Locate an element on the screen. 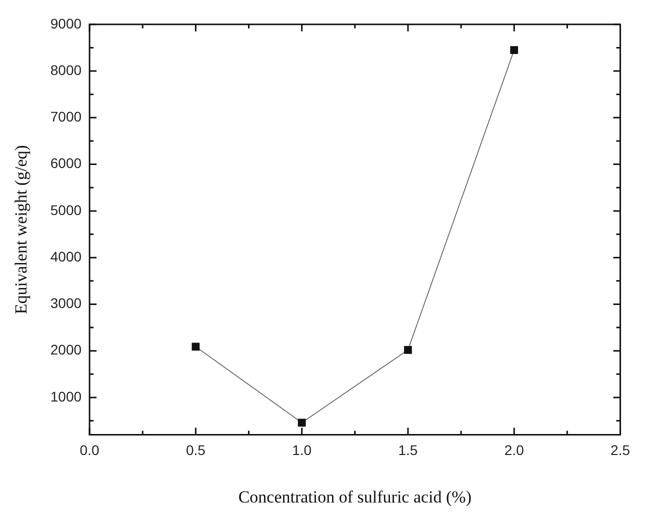  y-tick-label: 1000 is located at coordinates (66, 396).